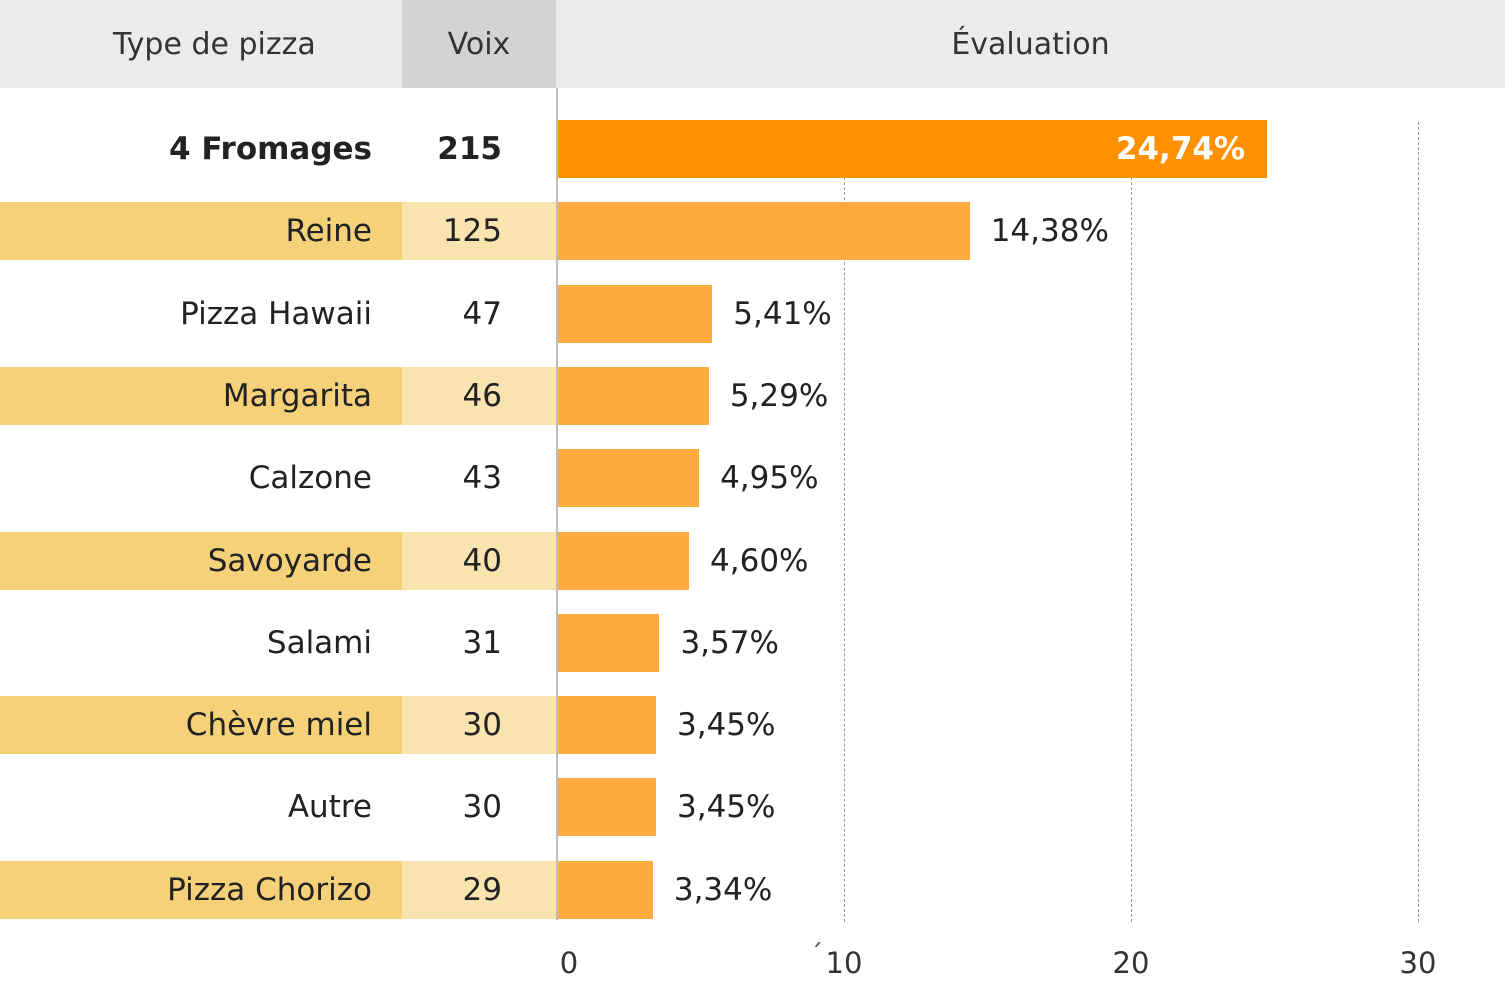 The height and width of the screenshot is (1004, 1505). I want to click on bar-value-label: 24,74%, so click(1180, 149).